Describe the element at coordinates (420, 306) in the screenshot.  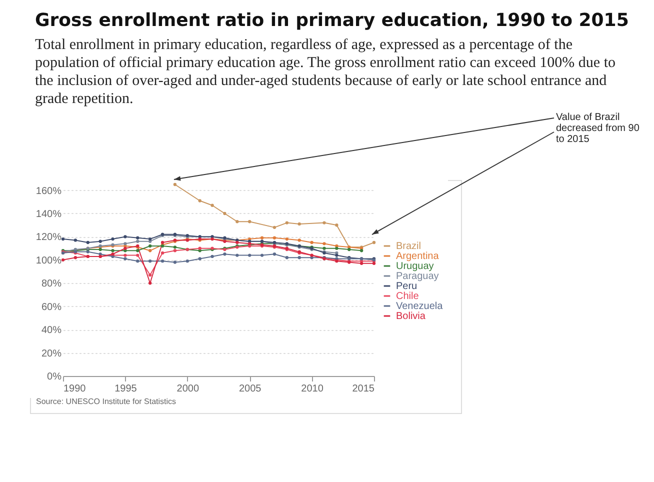
I see `legend-label: Venezuela` at that location.